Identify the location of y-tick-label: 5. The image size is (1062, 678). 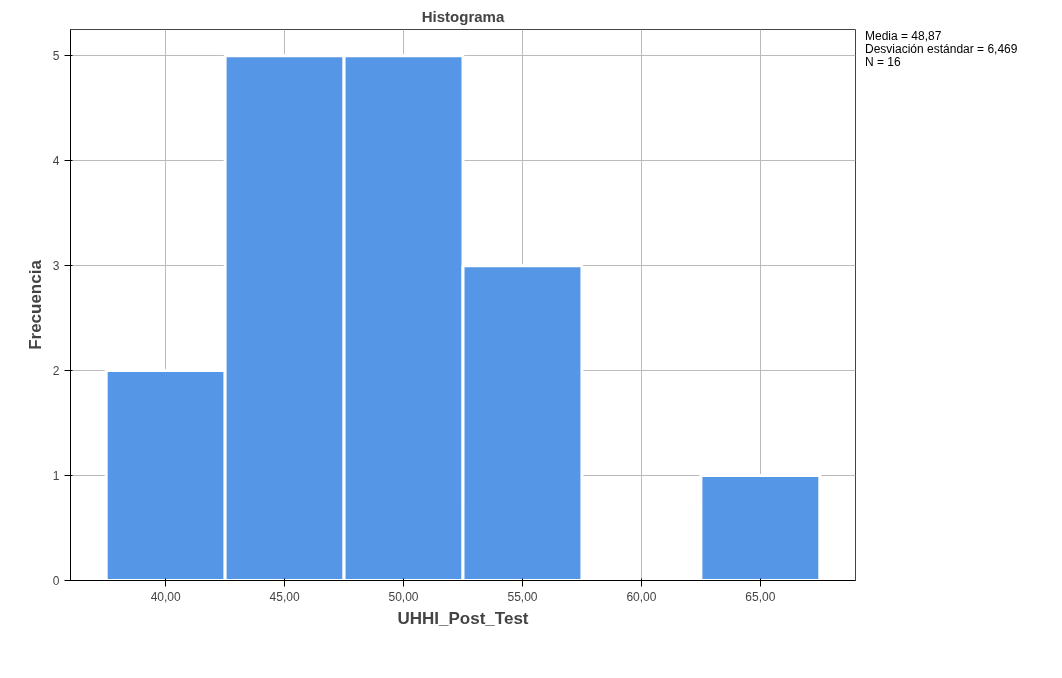
(56, 56).